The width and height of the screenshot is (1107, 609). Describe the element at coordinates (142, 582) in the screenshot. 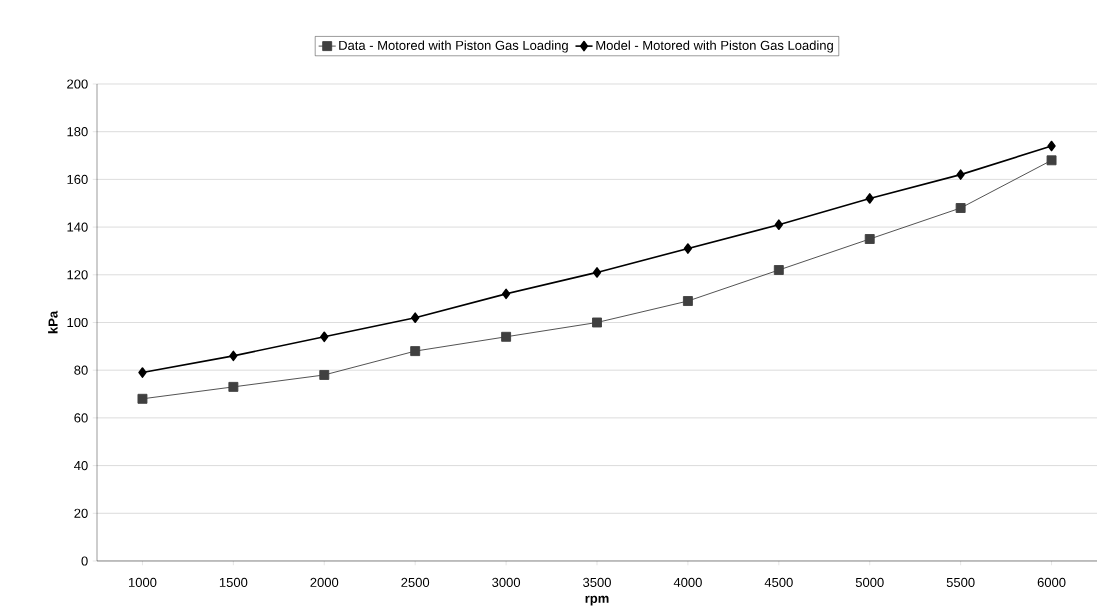

I see `x-tick-label: 1000` at that location.